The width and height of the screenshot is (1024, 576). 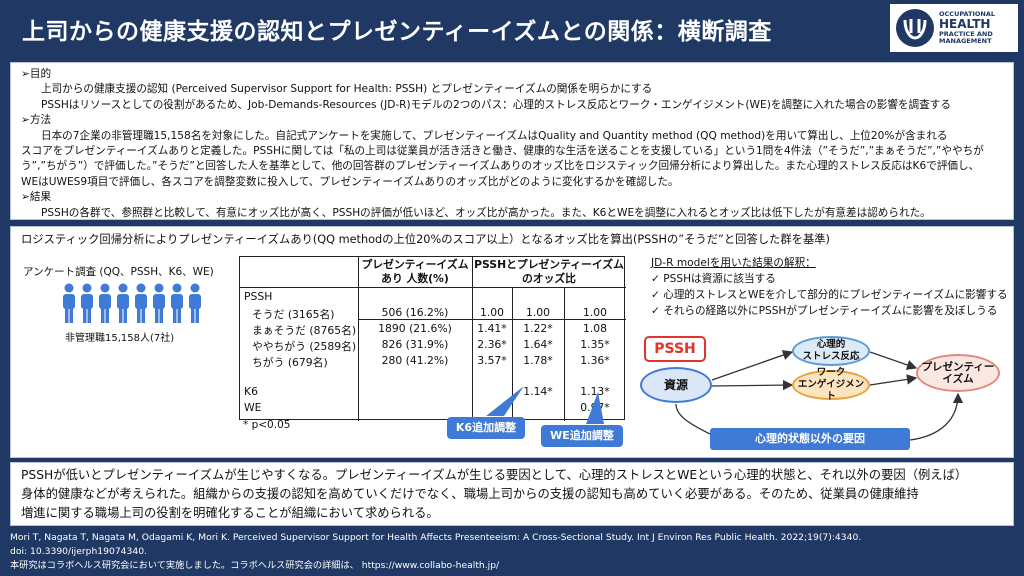 What do you see at coordinates (267, 425) in the screenshot?
I see `significance-note: * p<0.05` at bounding box center [267, 425].